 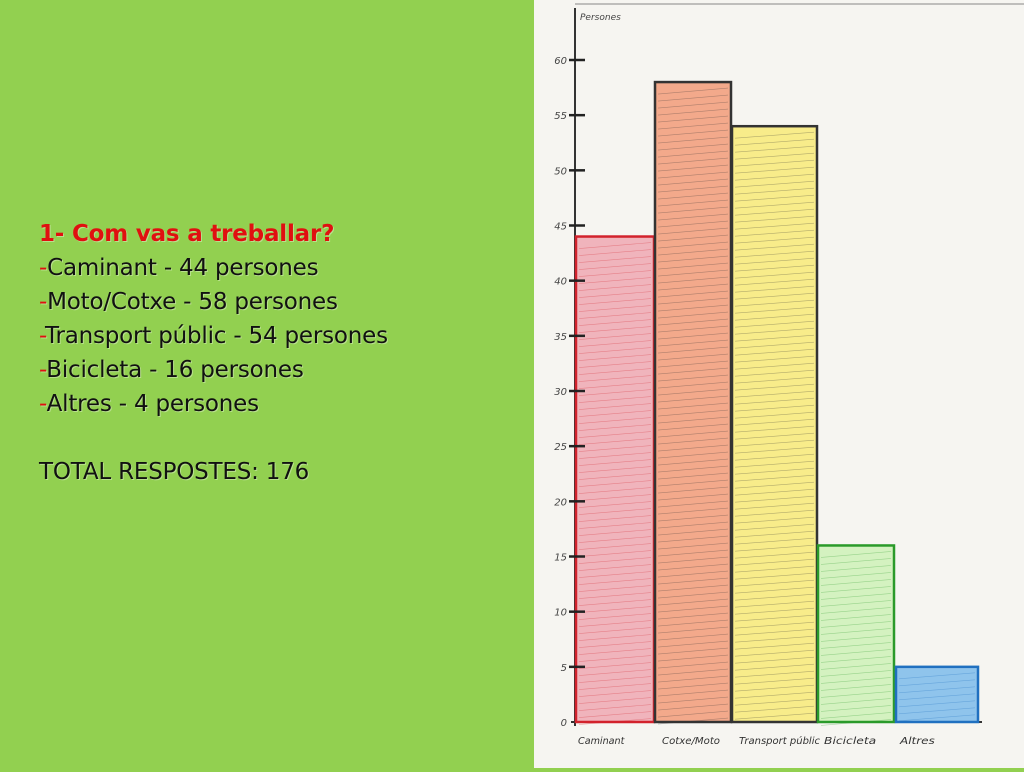 What do you see at coordinates (152, 404) in the screenshot?
I see `response-item-label: Altres - 4 persones` at bounding box center [152, 404].